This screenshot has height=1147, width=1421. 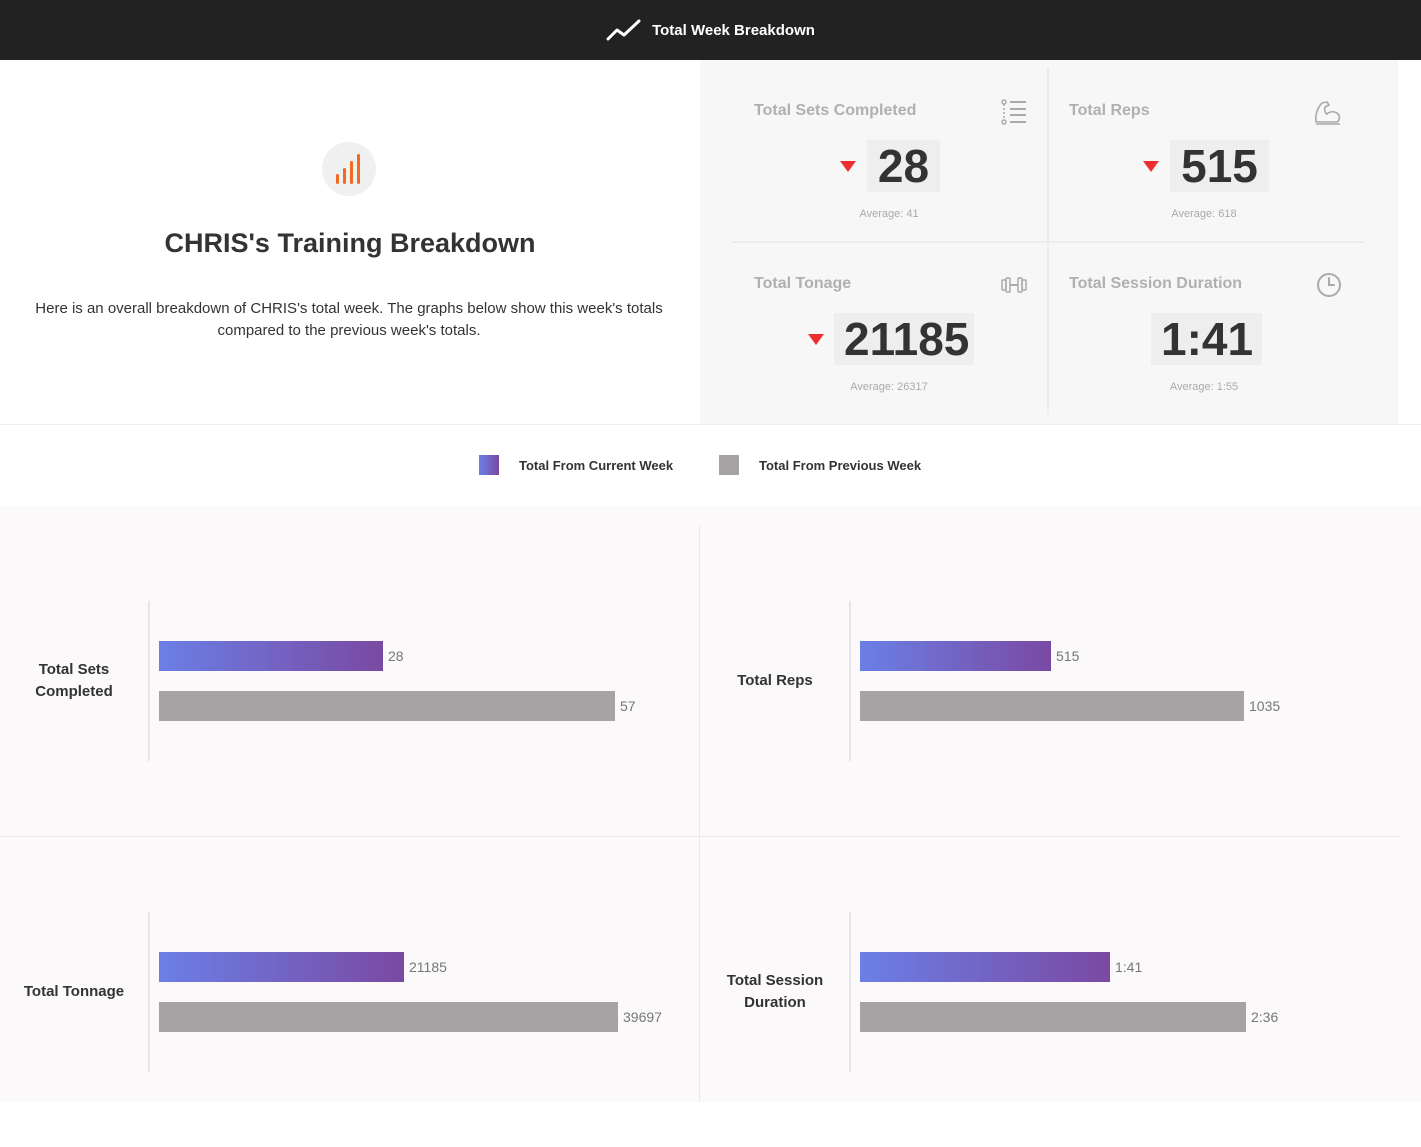 I want to click on stat-average: Average: 26317, so click(x=889, y=387).